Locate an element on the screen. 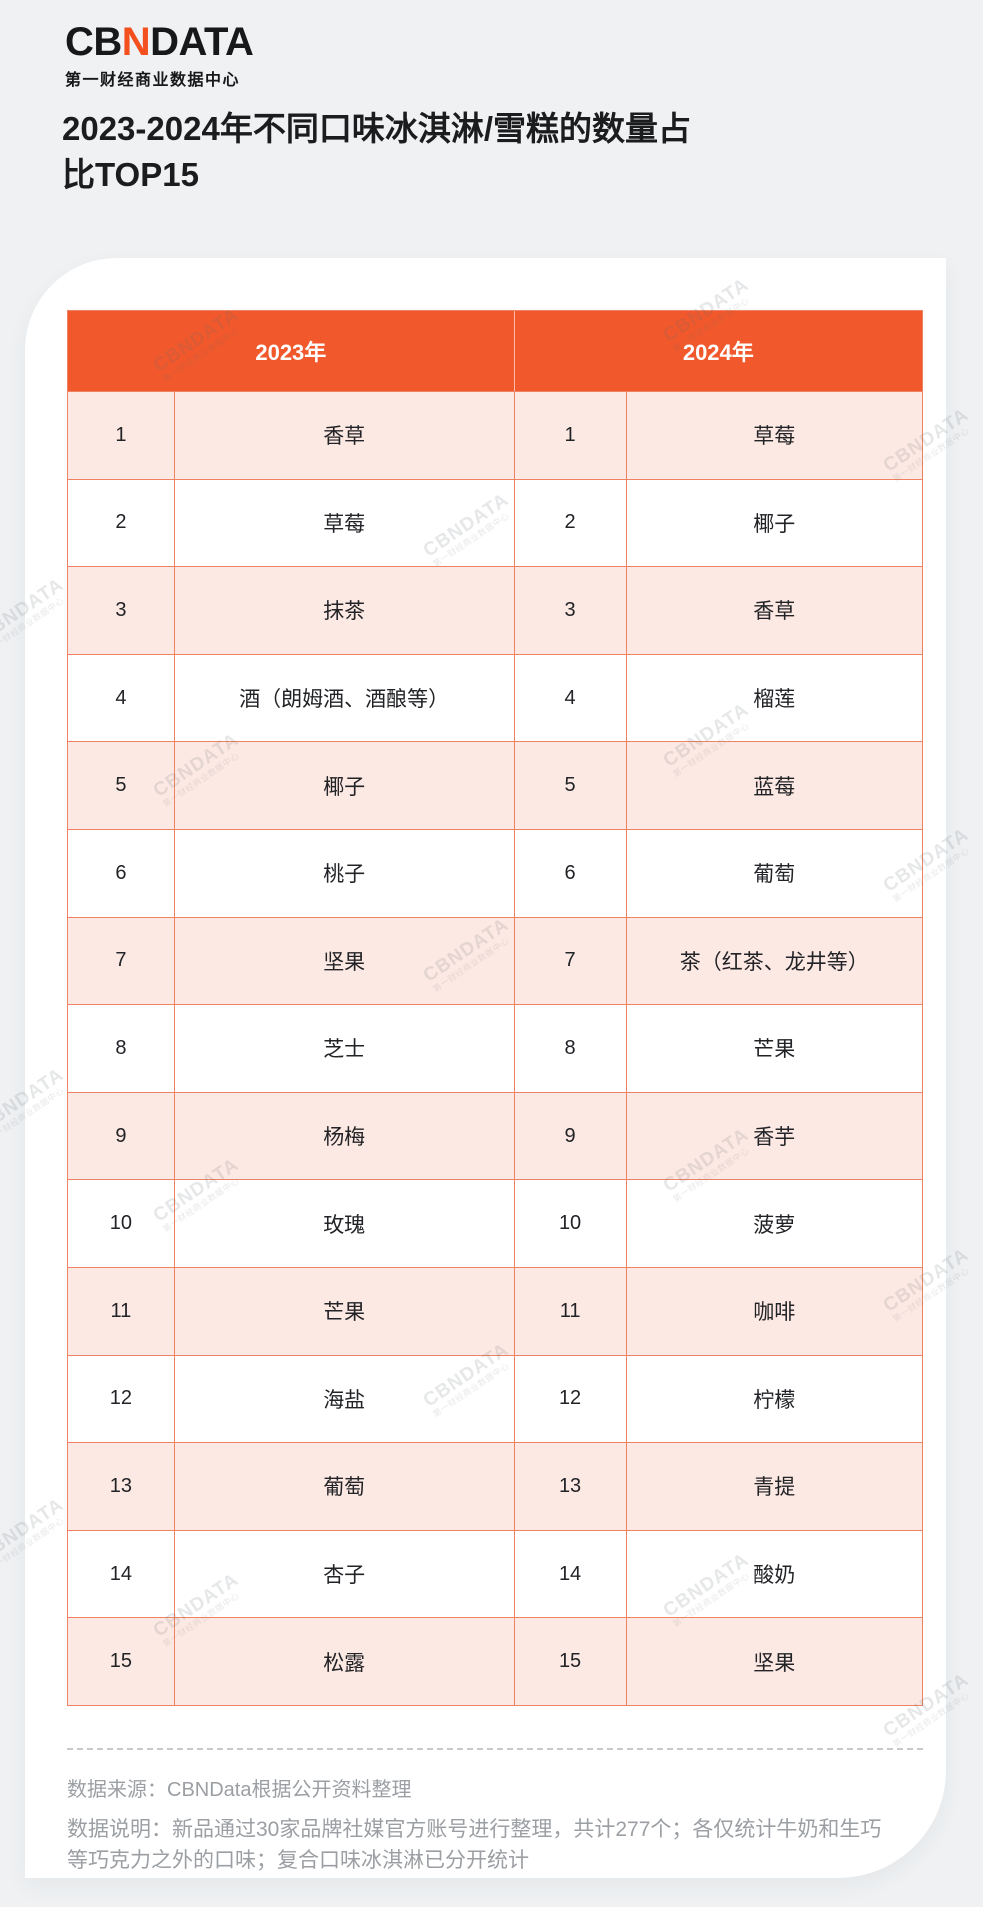 The image size is (983, 1907). data-source-text: 数据来源：CBNData根据公开资料整理 is located at coordinates (239, 1789).